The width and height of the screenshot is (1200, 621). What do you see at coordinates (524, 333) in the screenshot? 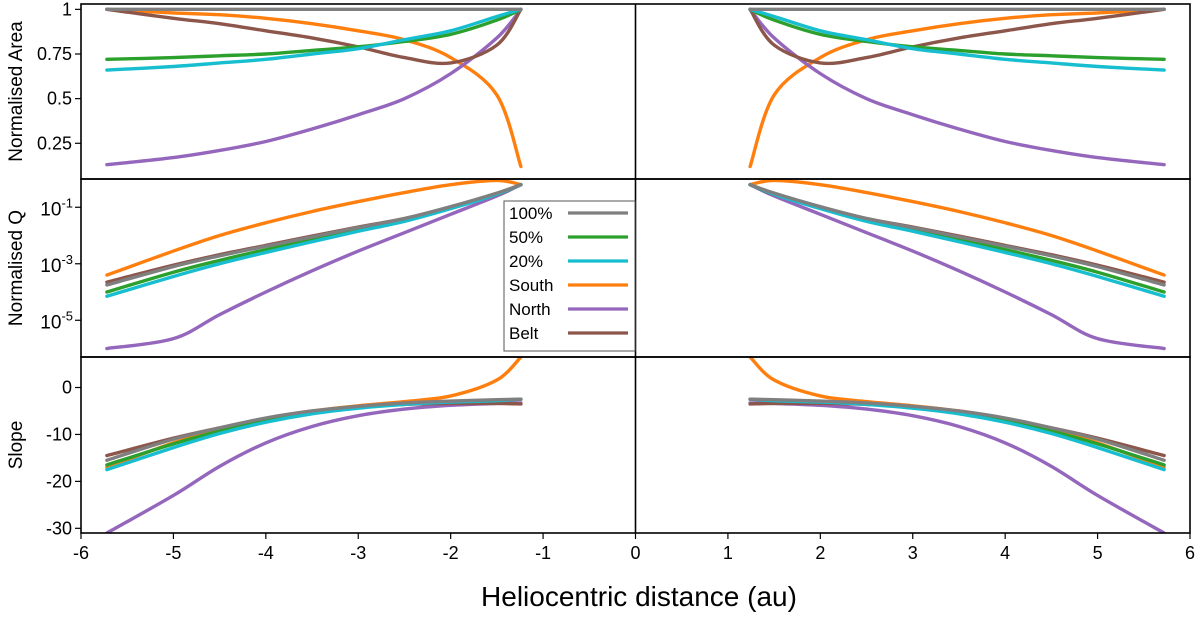
I see `legend-label-5: Belt` at bounding box center [524, 333].